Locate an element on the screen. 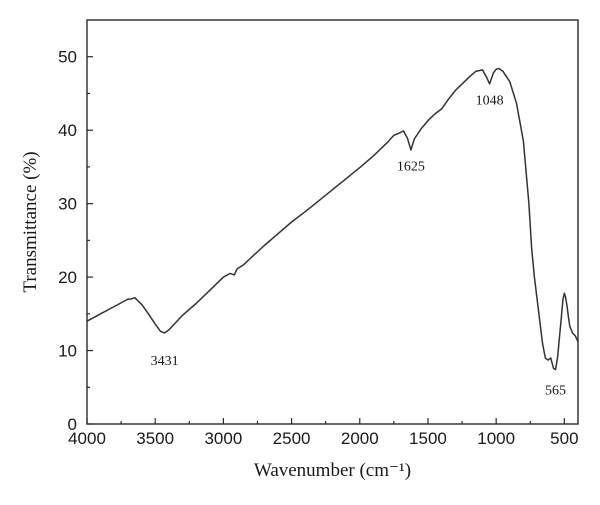 The height and width of the screenshot is (505, 600). y-tick-label: 50 is located at coordinates (67, 57).